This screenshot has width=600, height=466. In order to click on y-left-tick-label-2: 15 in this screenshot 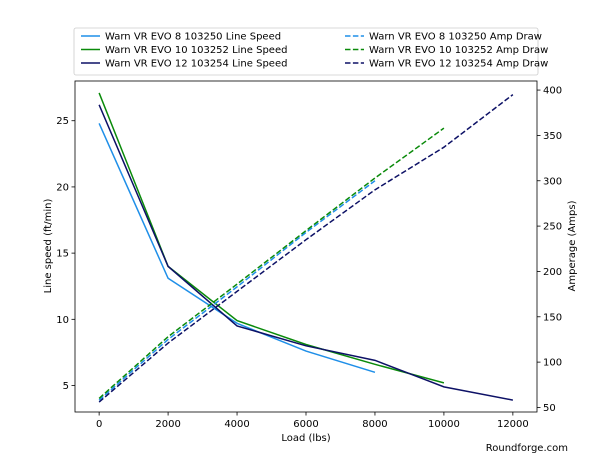, I will do `click(62, 254)`.